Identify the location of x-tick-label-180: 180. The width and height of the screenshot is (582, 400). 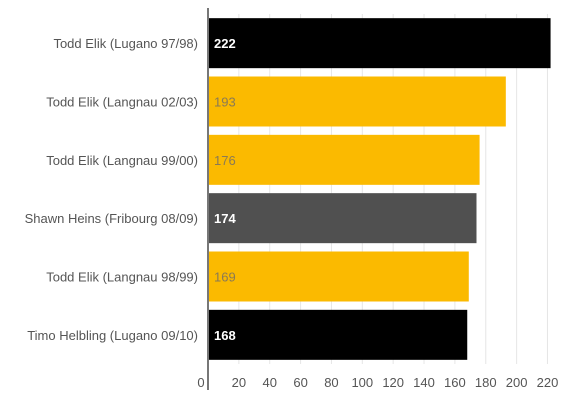
(486, 382).